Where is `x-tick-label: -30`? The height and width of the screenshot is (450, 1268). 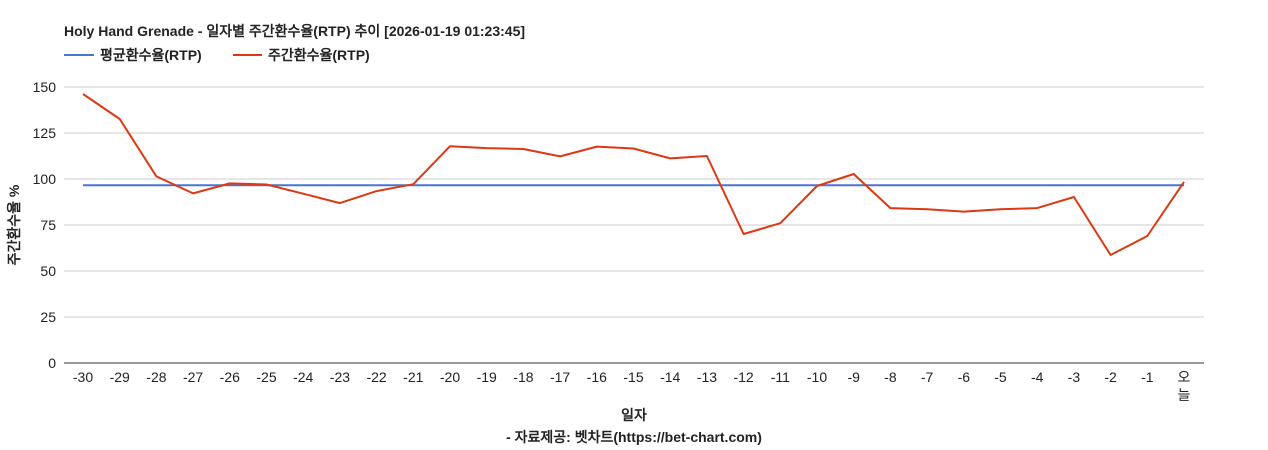 x-tick-label: -30 is located at coordinates (83, 377).